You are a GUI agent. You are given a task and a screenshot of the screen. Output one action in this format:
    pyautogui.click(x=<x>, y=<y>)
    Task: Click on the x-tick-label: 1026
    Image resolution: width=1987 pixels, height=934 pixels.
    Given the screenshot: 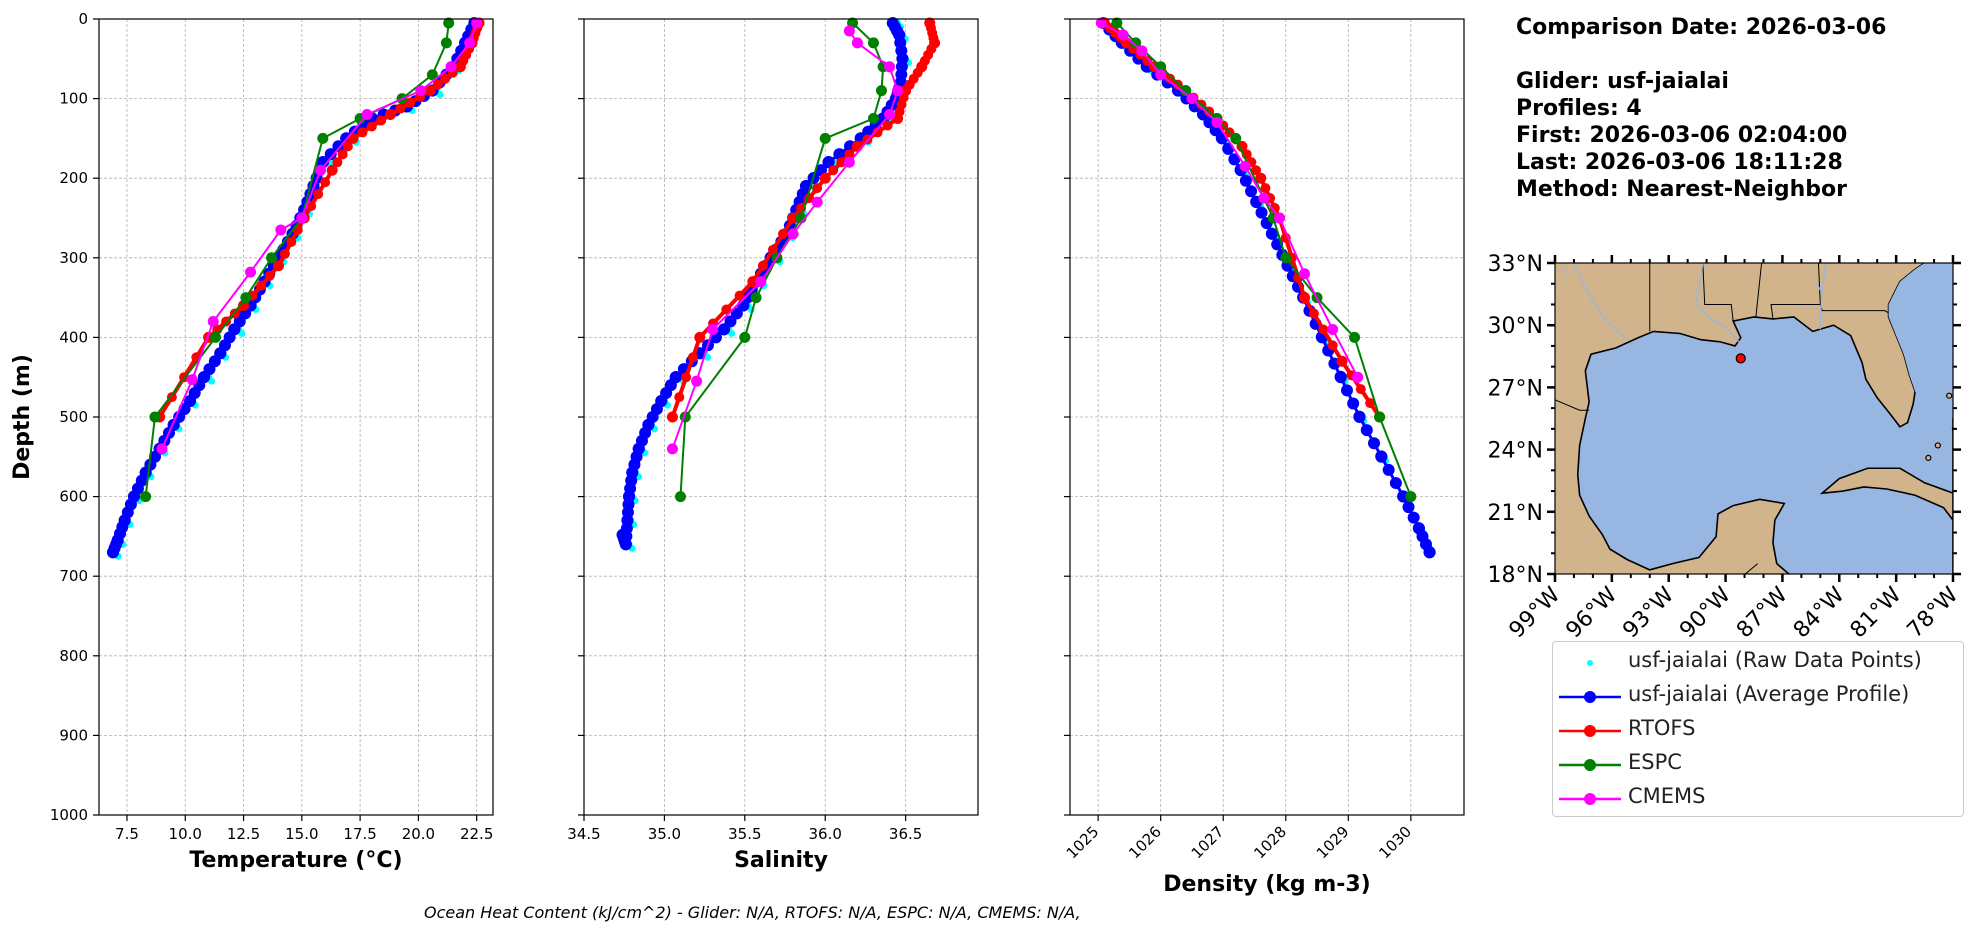 What is the action you would take?
    pyautogui.click(x=1145, y=843)
    